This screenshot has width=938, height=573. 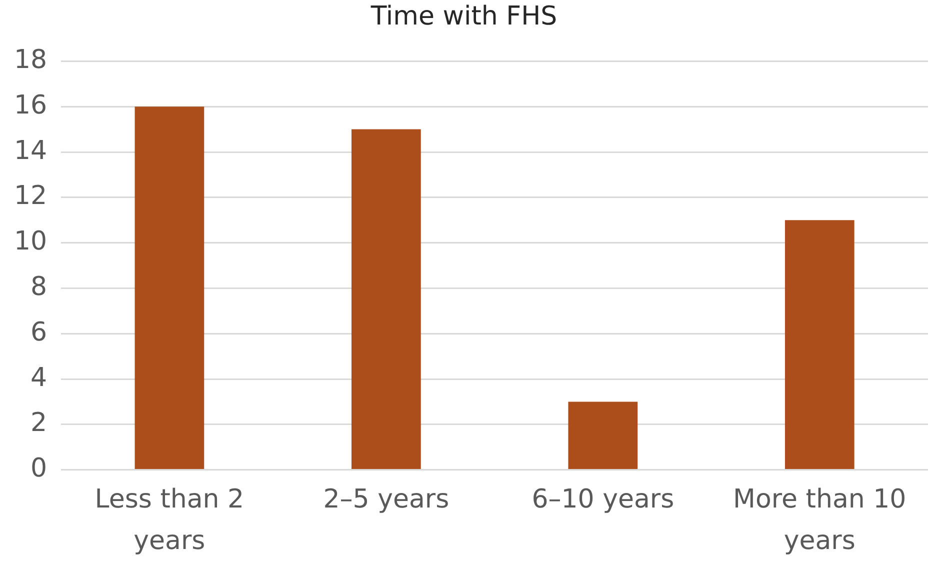 What do you see at coordinates (464, 16) in the screenshot?
I see `chart-title: Time with FHS` at bounding box center [464, 16].